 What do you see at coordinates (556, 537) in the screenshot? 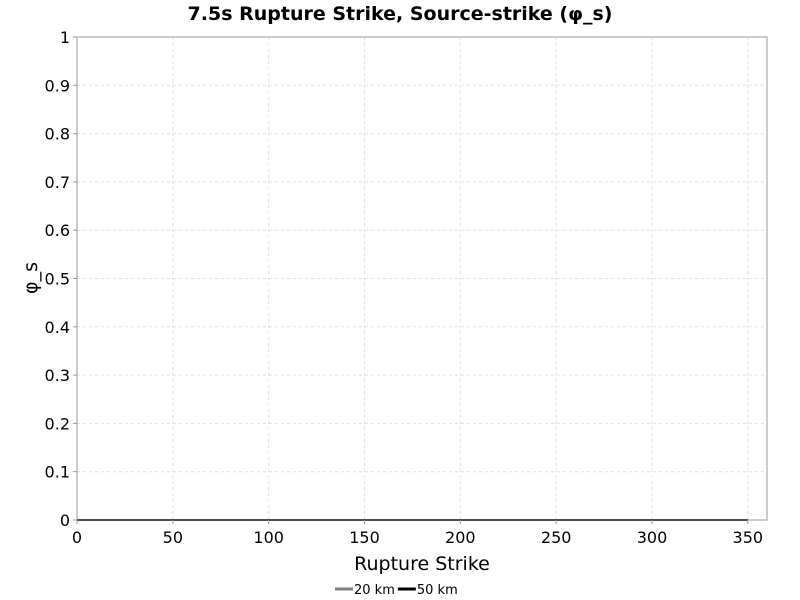
I see `x-tick-label: 250` at bounding box center [556, 537].